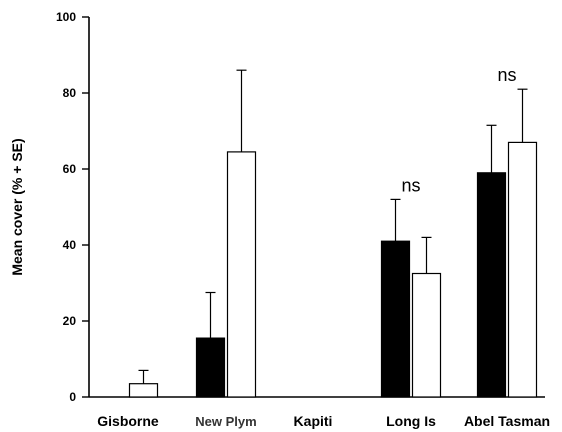 Image resolution: width=562 pixels, height=432 pixels. What do you see at coordinates (491, 285) in the screenshot?
I see `bar-series1-abel-tasman` at bounding box center [491, 285].